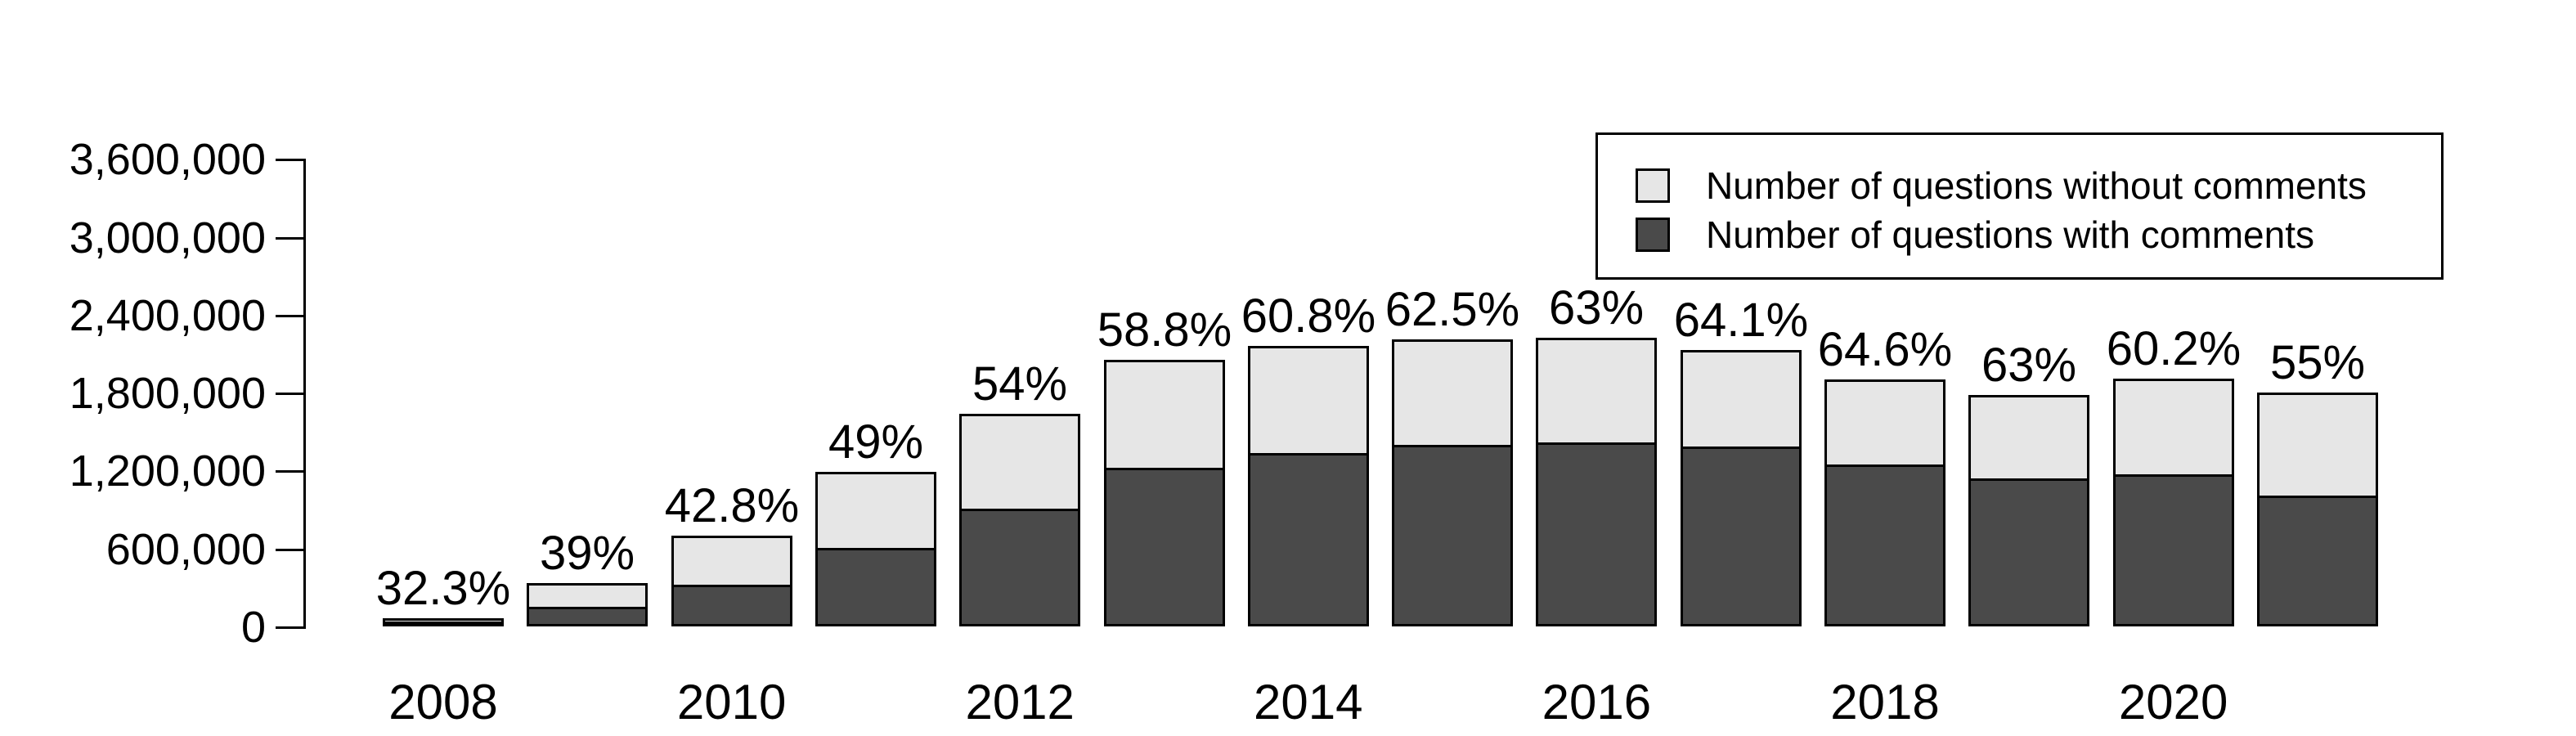 This screenshot has width=2576, height=736. What do you see at coordinates (1020, 702) in the screenshot?
I see `x-axis-tick-label: 2012` at bounding box center [1020, 702].